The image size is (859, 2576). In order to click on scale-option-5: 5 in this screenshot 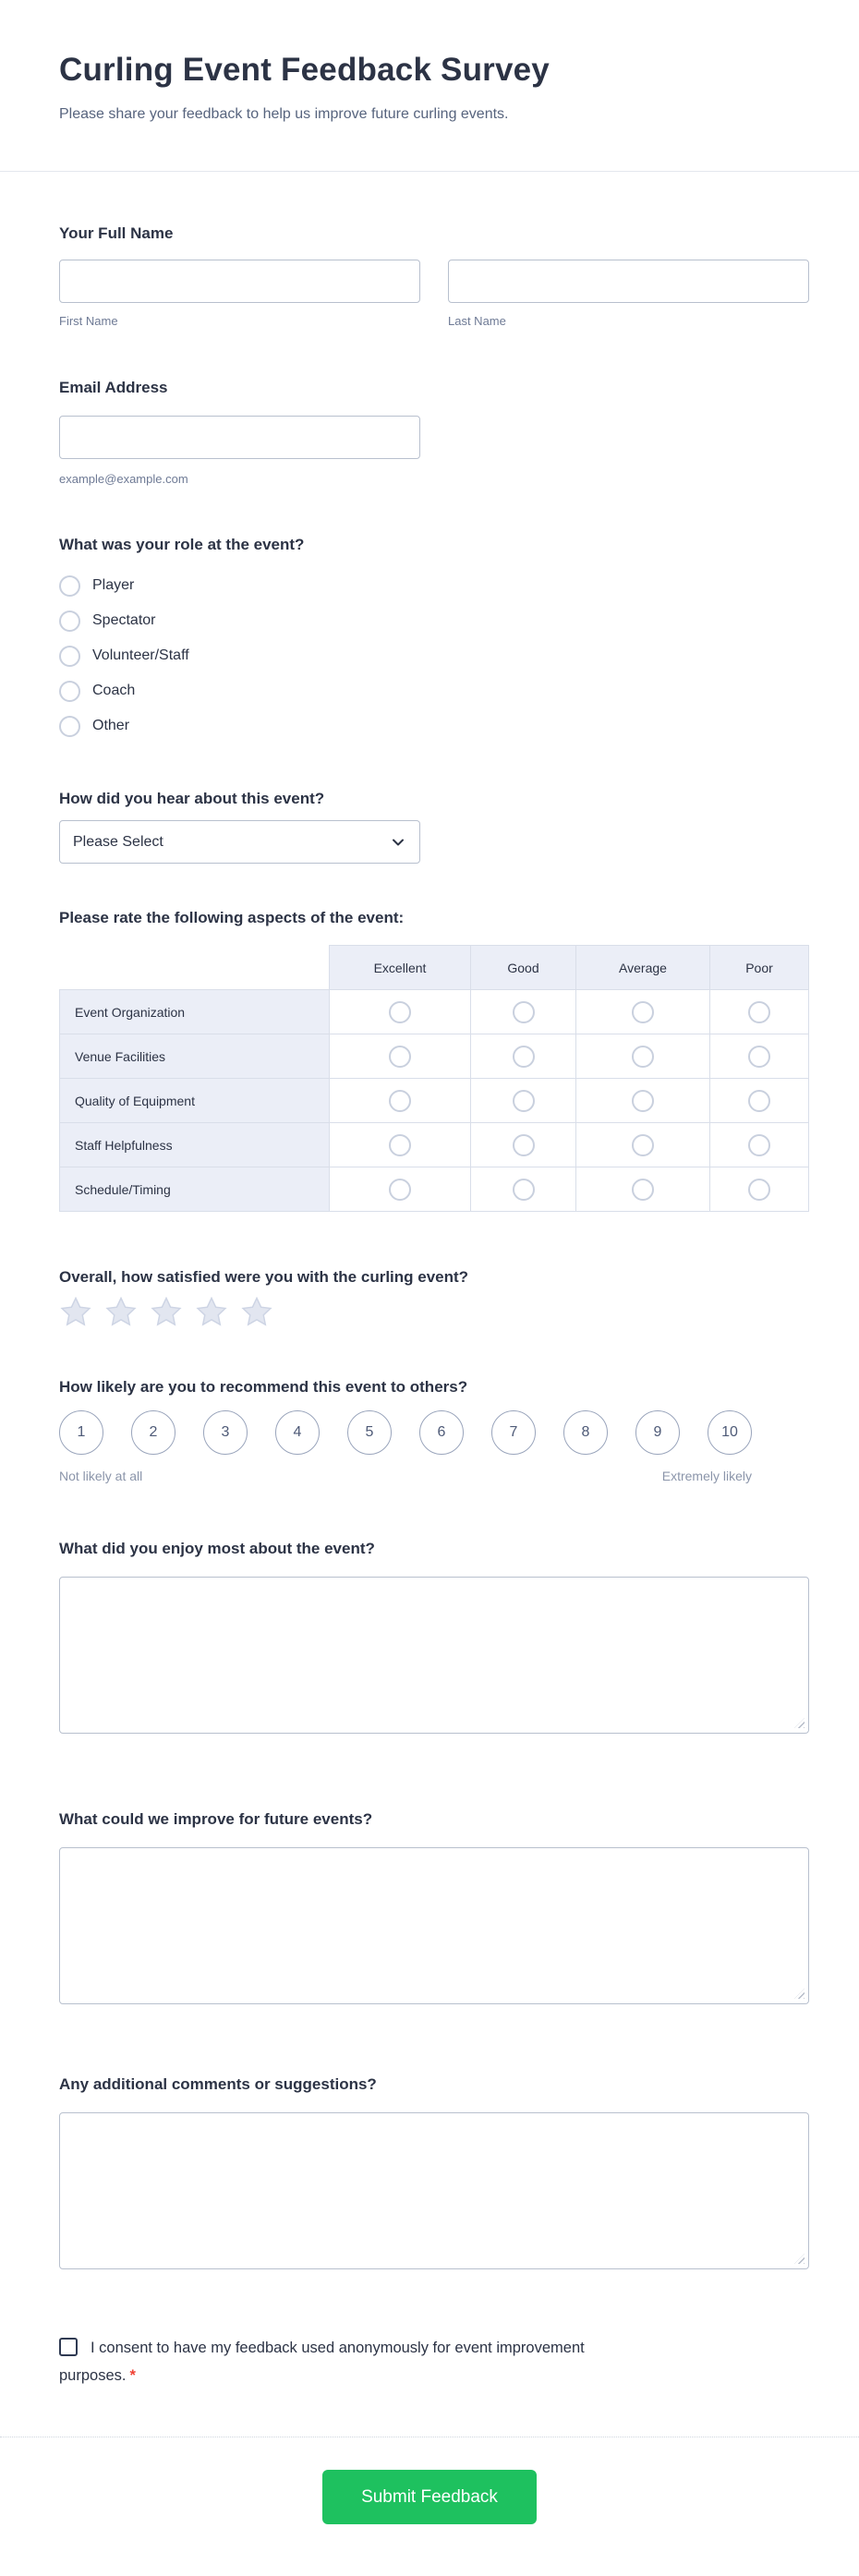, I will do `click(370, 1432)`.